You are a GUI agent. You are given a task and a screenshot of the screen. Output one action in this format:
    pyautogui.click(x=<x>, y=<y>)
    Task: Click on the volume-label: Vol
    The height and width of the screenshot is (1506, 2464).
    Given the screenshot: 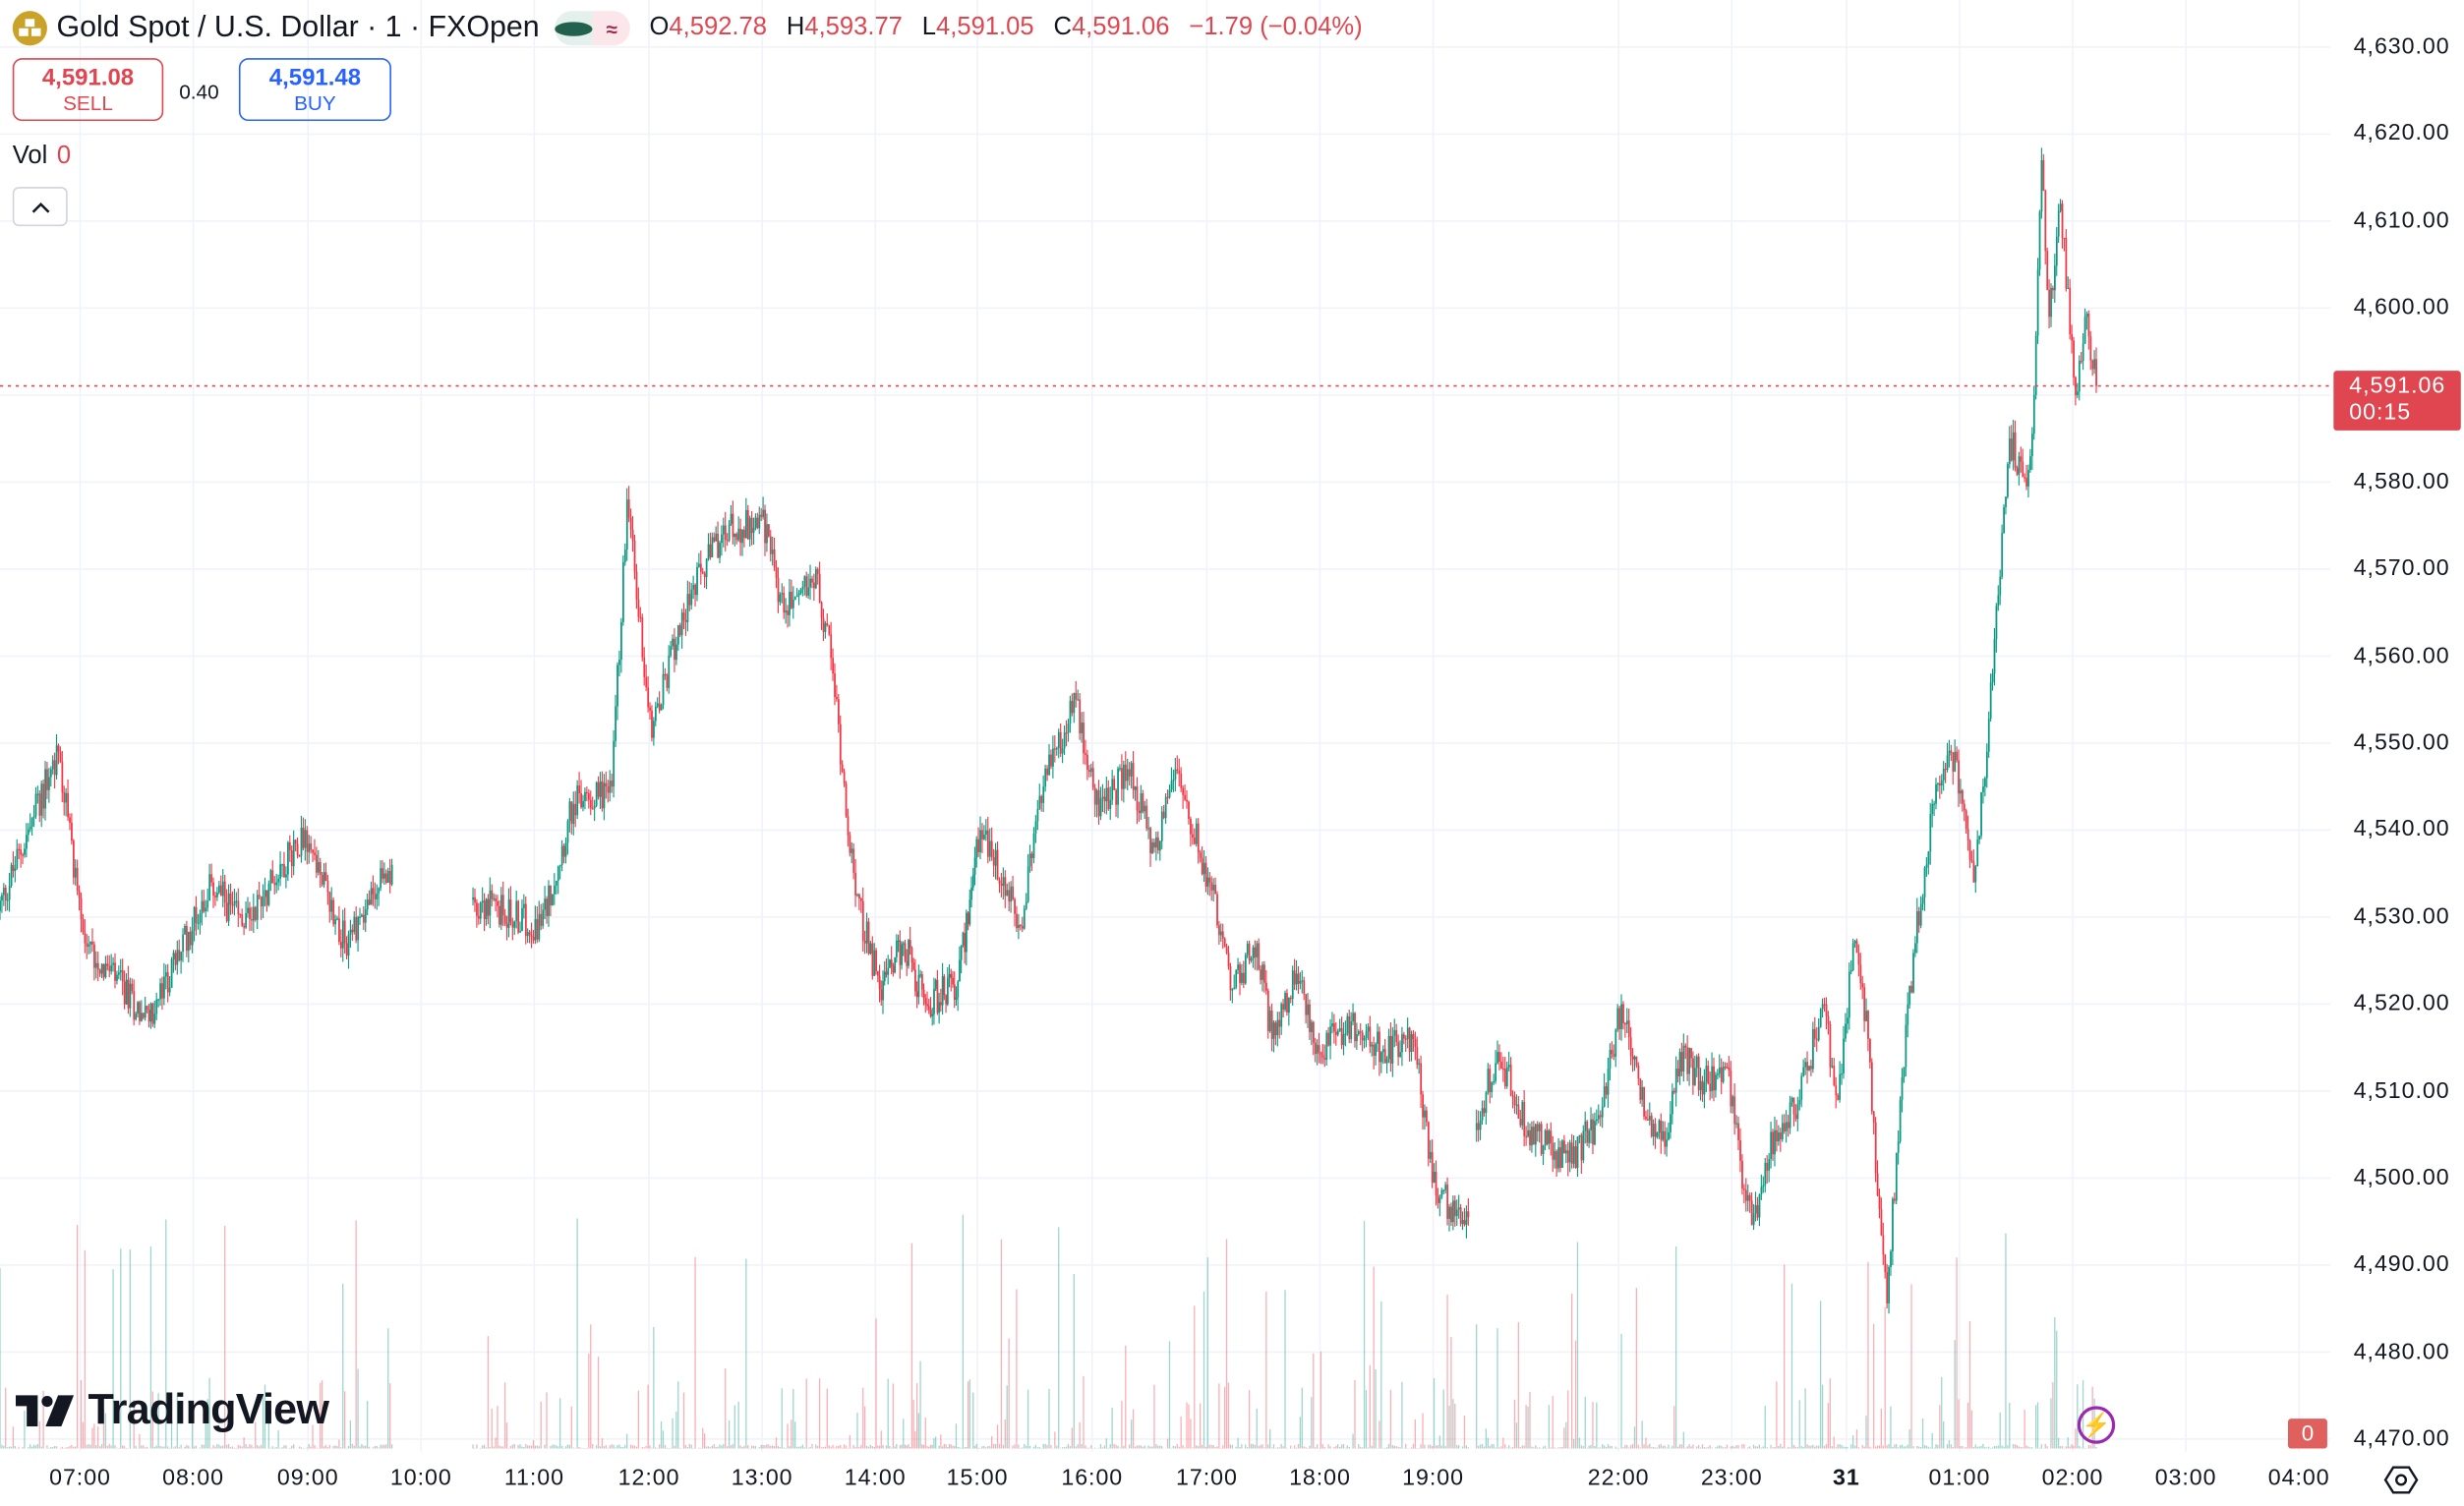 What is the action you would take?
    pyautogui.click(x=30, y=156)
    